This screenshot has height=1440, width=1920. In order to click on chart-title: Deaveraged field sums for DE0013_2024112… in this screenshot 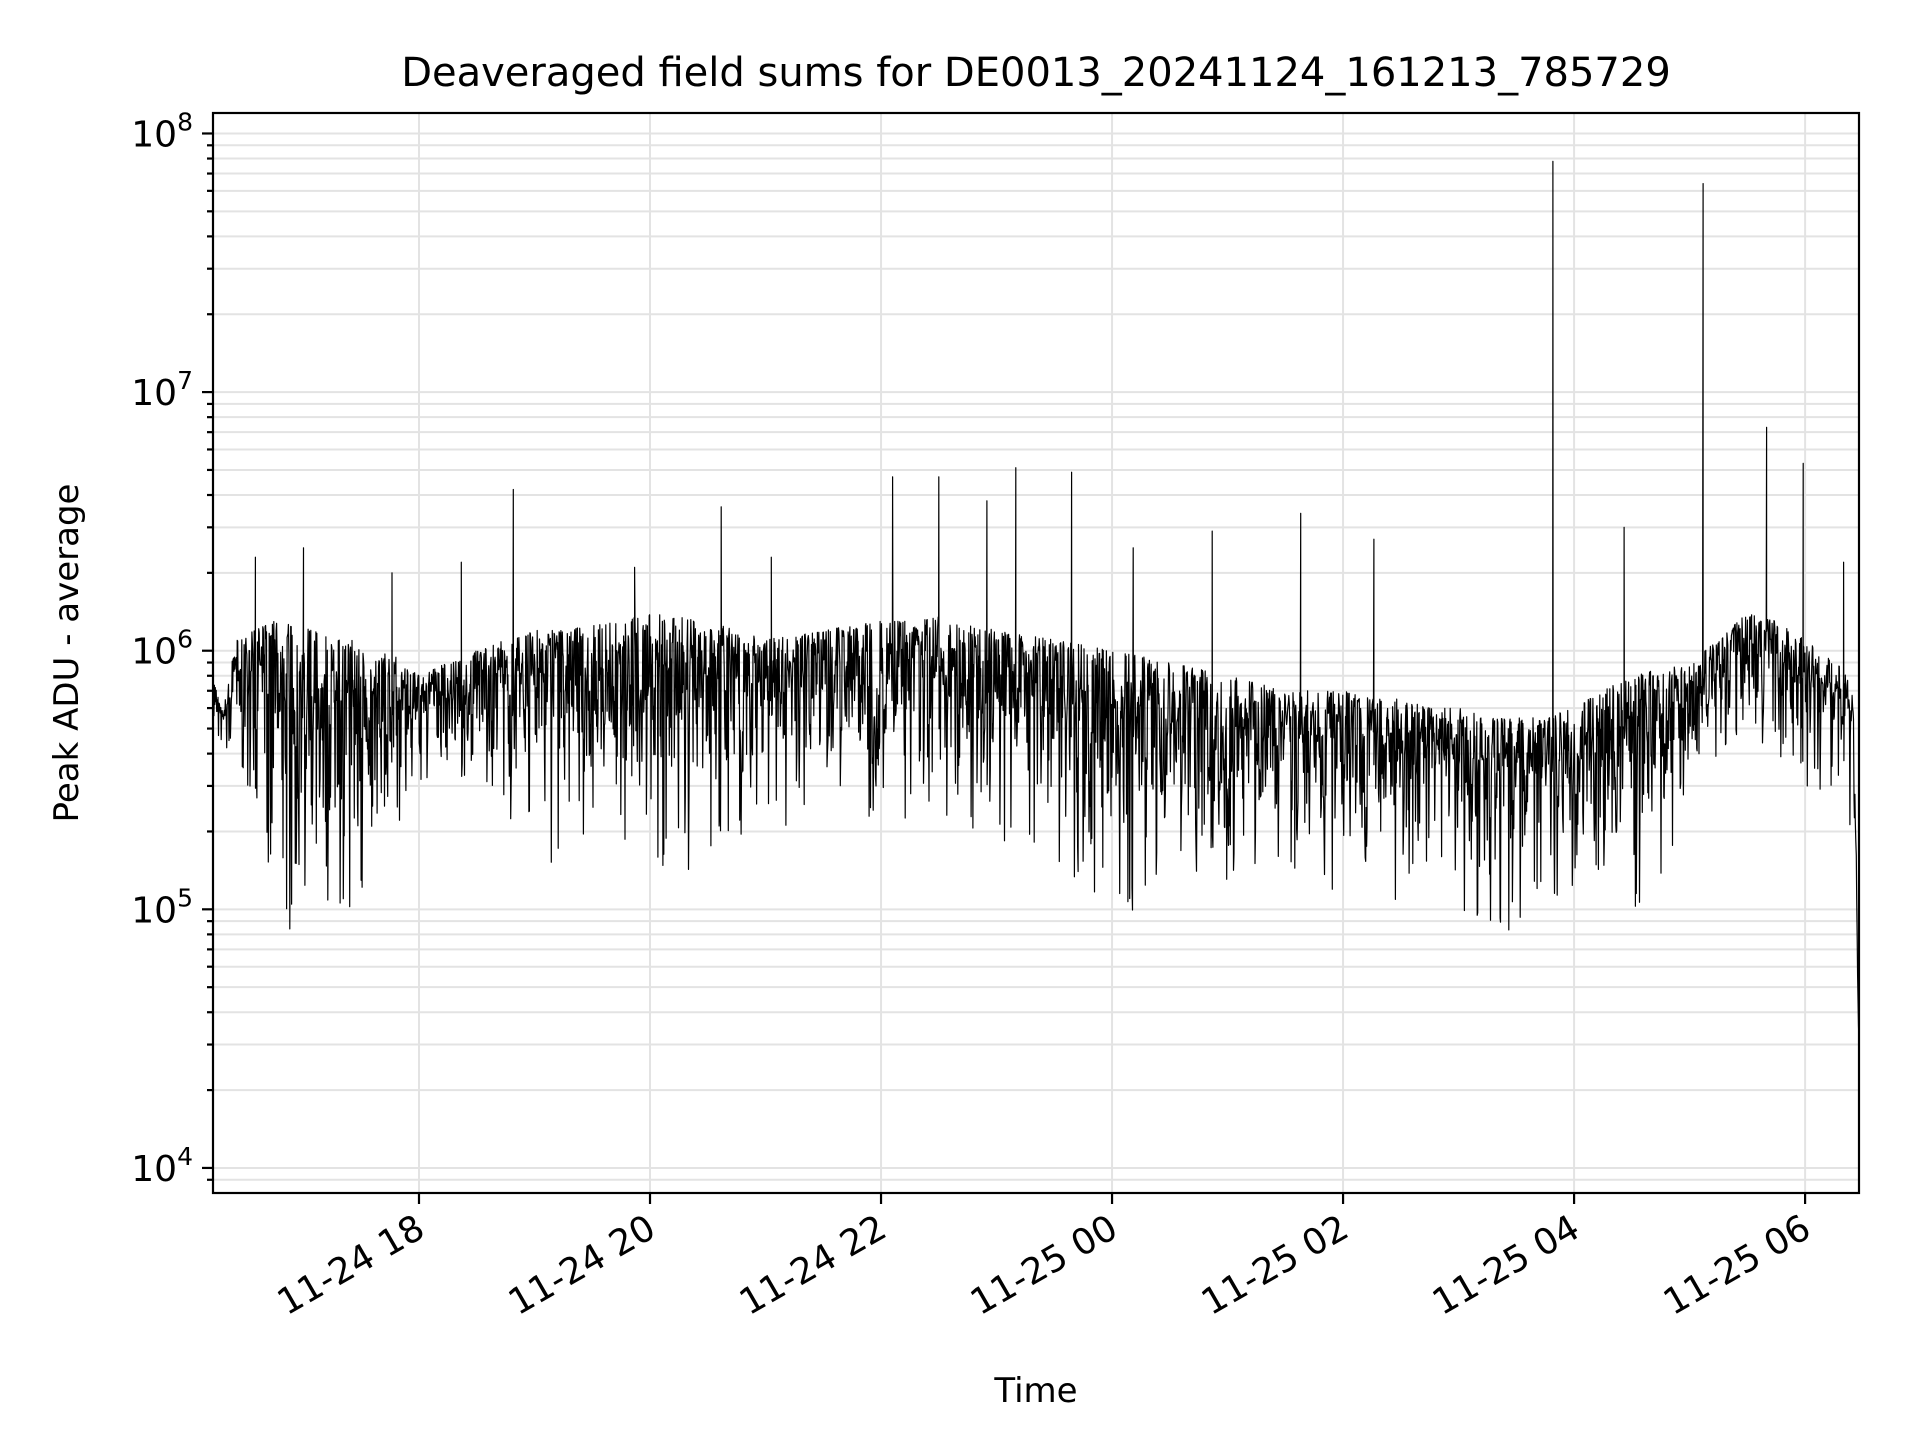, I will do `click(1036, 73)`.